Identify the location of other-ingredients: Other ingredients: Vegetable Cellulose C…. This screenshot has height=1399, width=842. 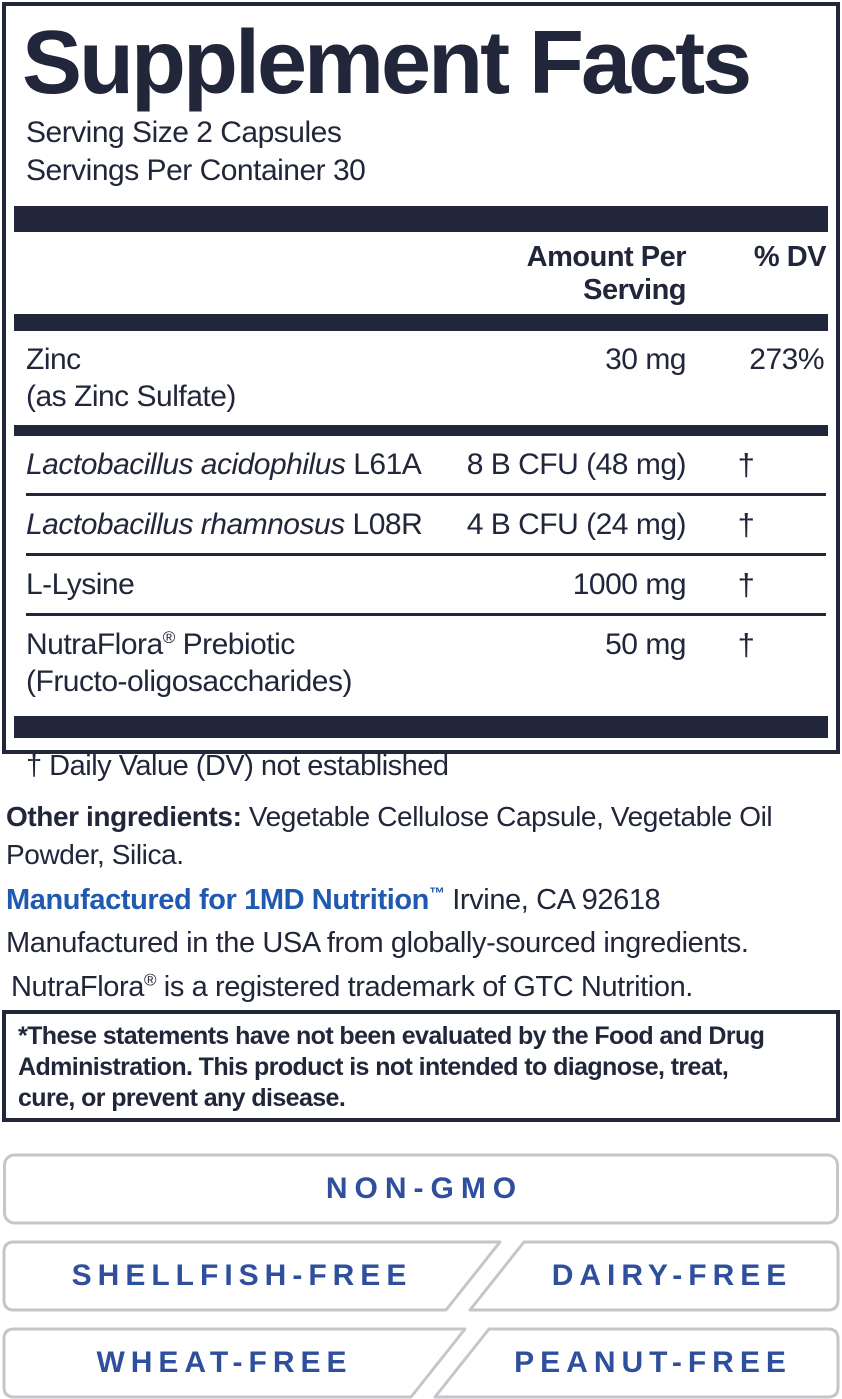
(401, 836).